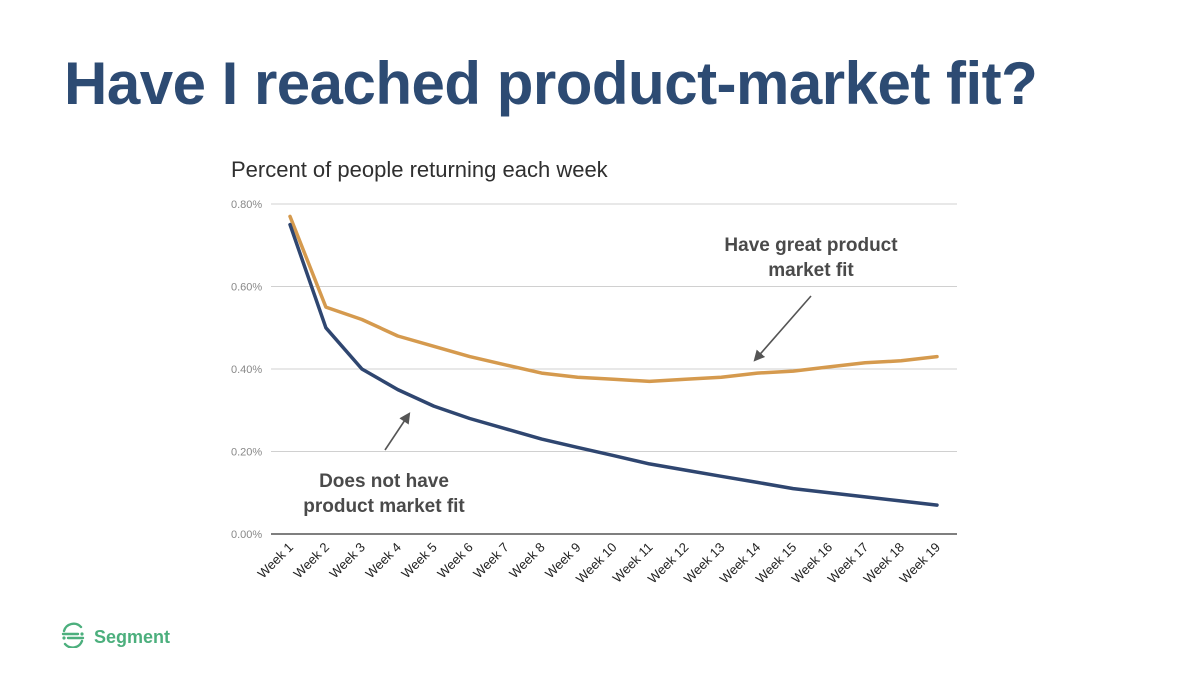 The height and width of the screenshot is (675, 1200). What do you see at coordinates (527, 561) in the screenshot?
I see `x-tick-label: Week 8` at bounding box center [527, 561].